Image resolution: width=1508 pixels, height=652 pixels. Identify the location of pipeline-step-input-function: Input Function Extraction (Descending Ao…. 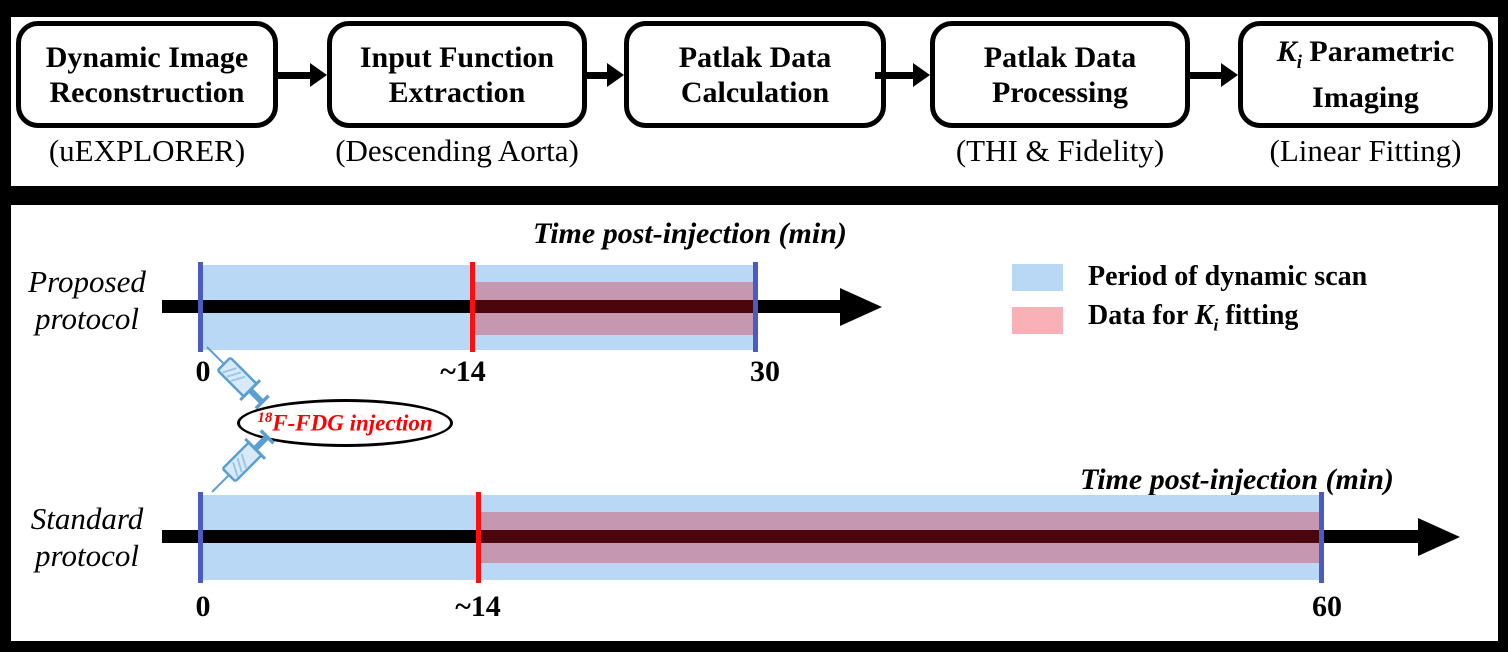
(457, 101).